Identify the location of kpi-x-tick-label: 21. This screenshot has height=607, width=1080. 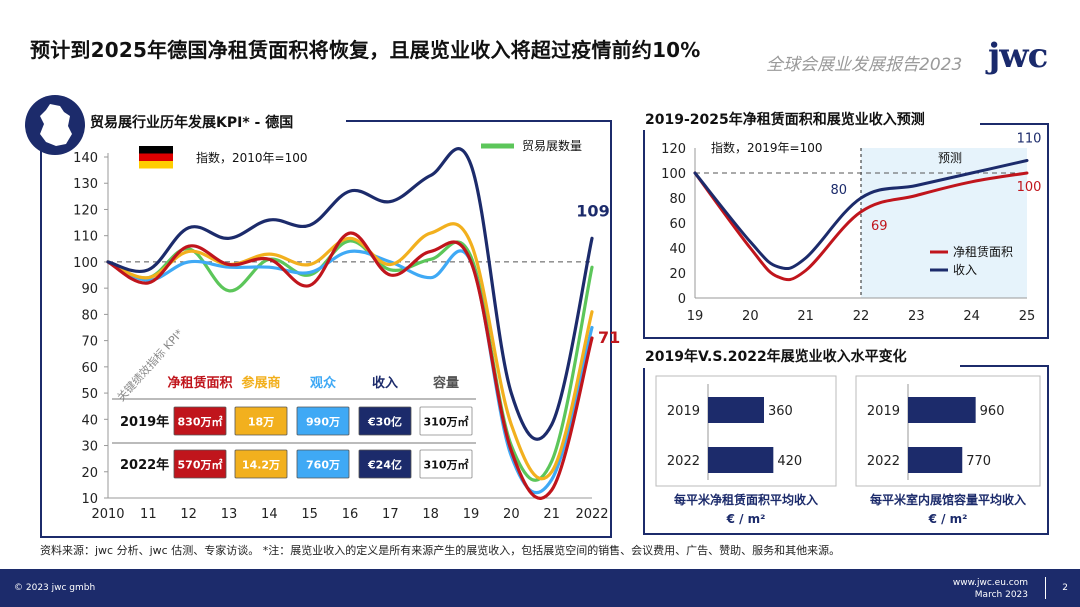
(551, 514).